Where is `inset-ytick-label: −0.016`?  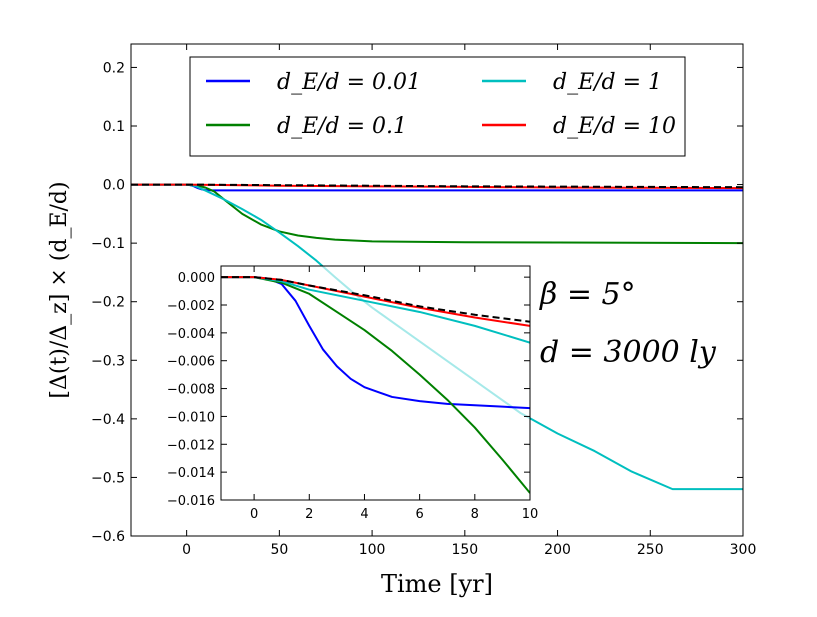 inset-ytick-label: −0.016 is located at coordinates (191, 501).